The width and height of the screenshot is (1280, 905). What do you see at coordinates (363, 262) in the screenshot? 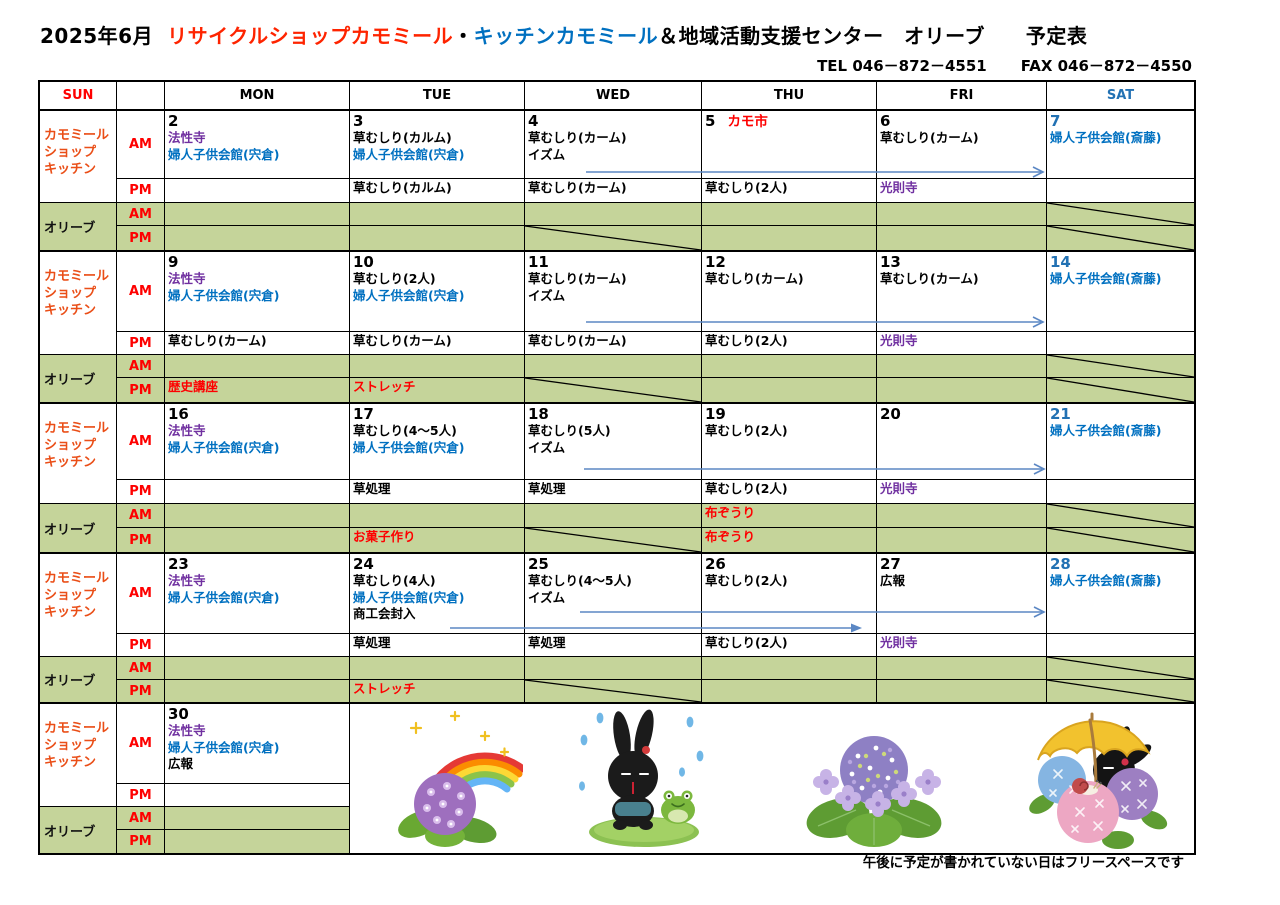
I see `date-10: 10` at bounding box center [363, 262].